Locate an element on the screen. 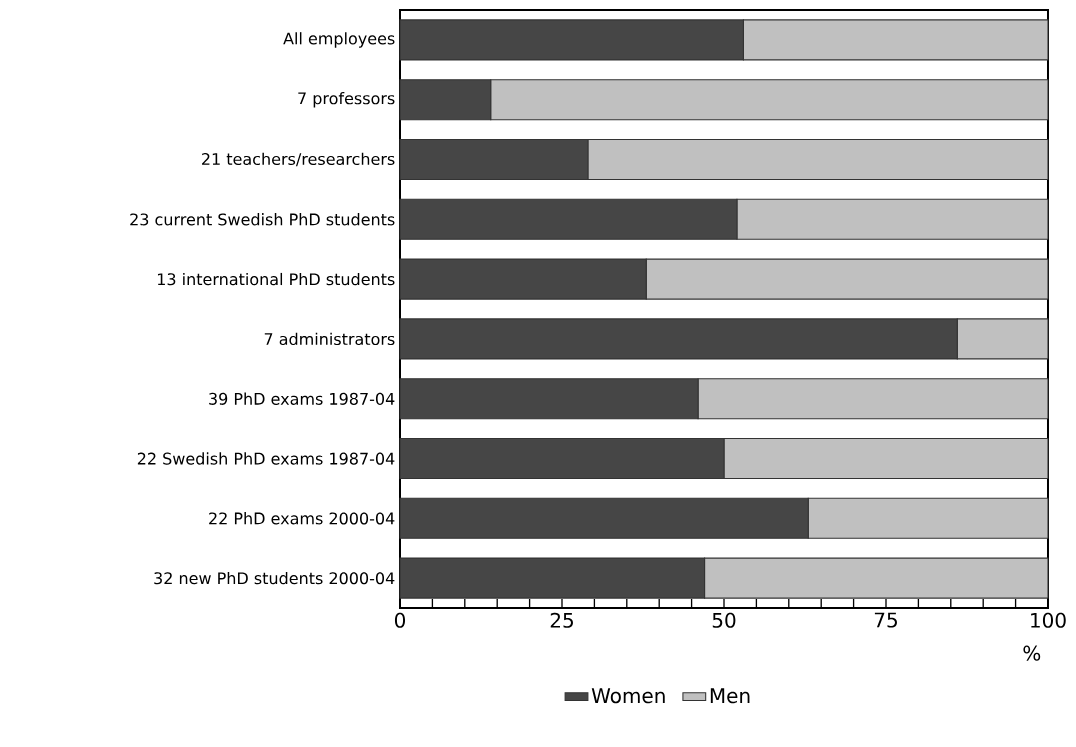 The height and width of the screenshot is (747, 1076). y-tick-label: 21 teachers/researchers is located at coordinates (298, 159).